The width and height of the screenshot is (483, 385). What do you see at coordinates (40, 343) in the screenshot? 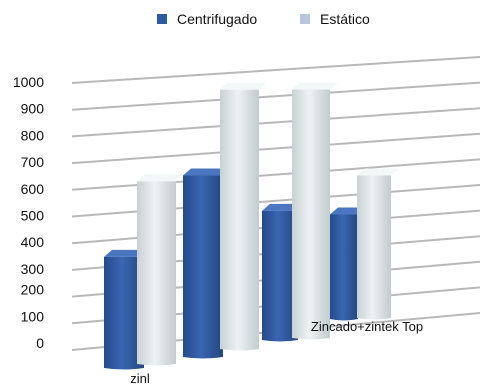
I see `y-tick-label: 0` at bounding box center [40, 343].